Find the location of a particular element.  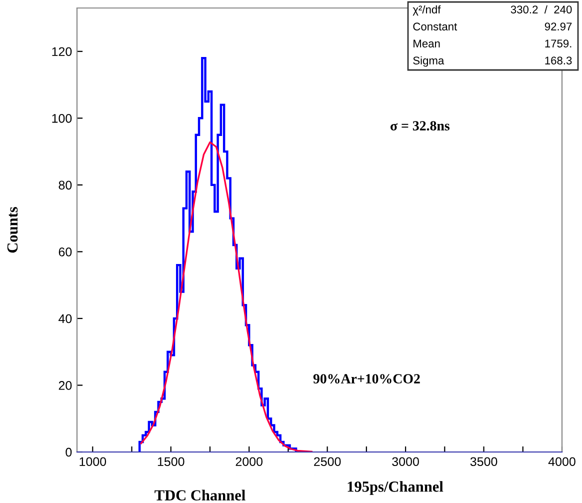

annotation: 330.2 / 240 is located at coordinates (541, 9).